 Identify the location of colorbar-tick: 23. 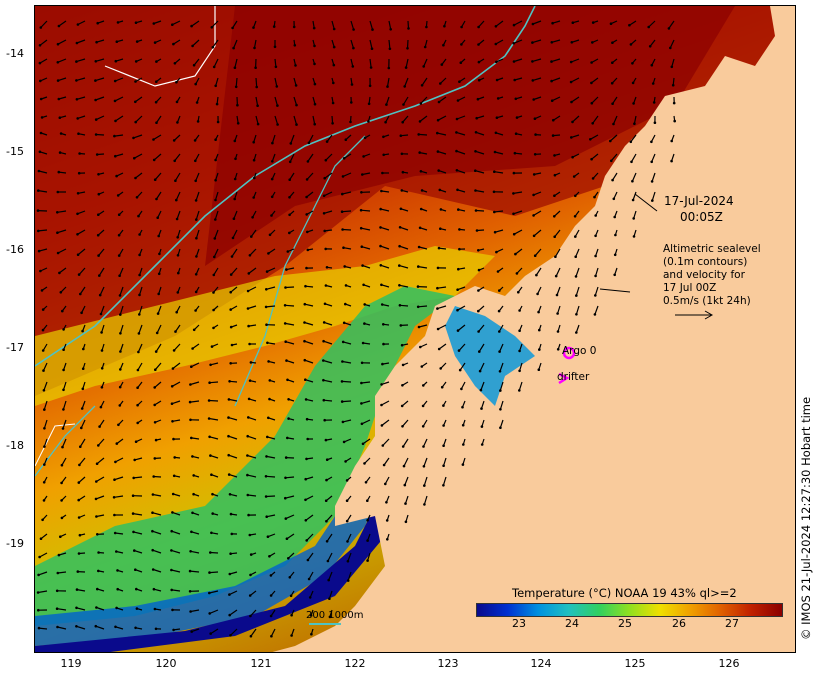
(519, 623).